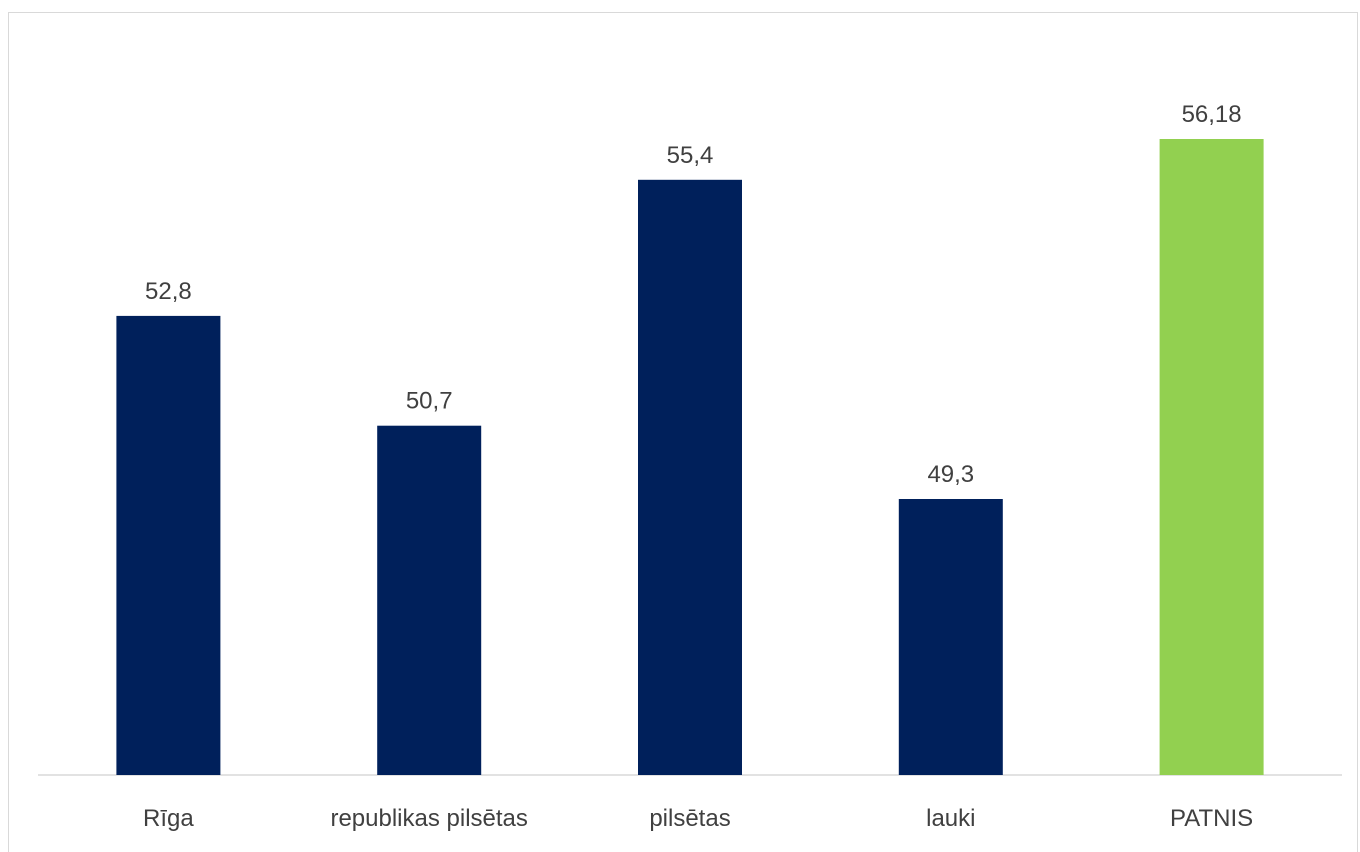 This screenshot has height=852, width=1360. I want to click on x-tick-label-3: lauki, so click(950, 818).